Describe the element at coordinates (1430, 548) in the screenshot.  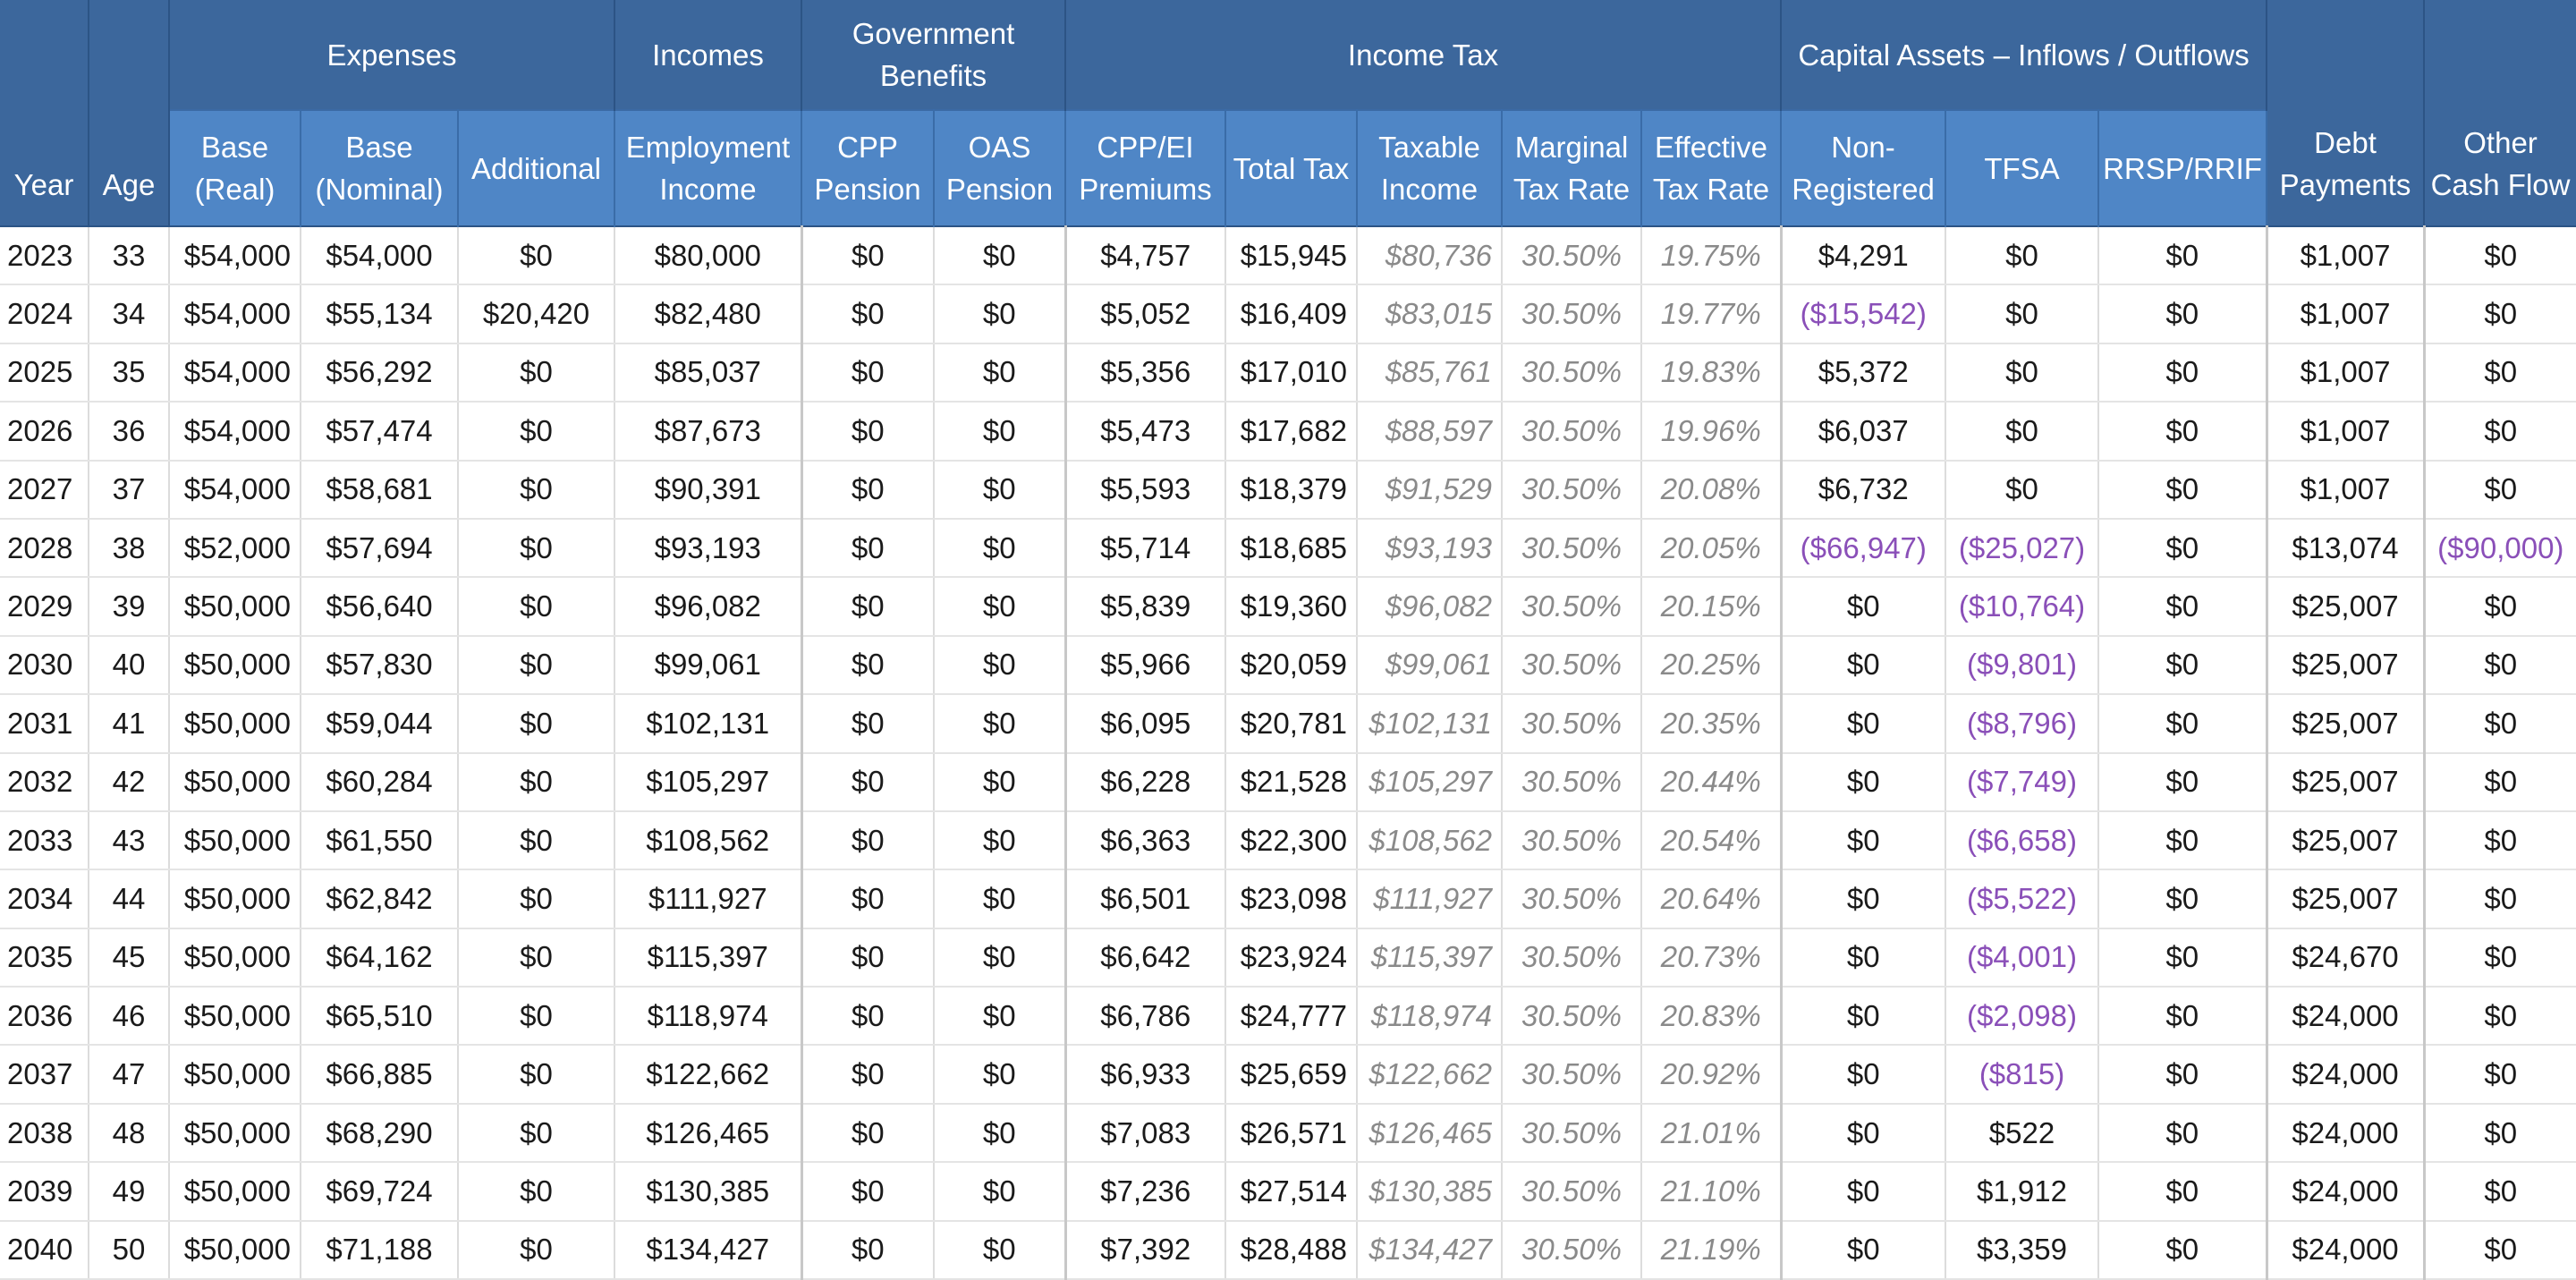
I see `cell-taxable-income: $93,193` at that location.